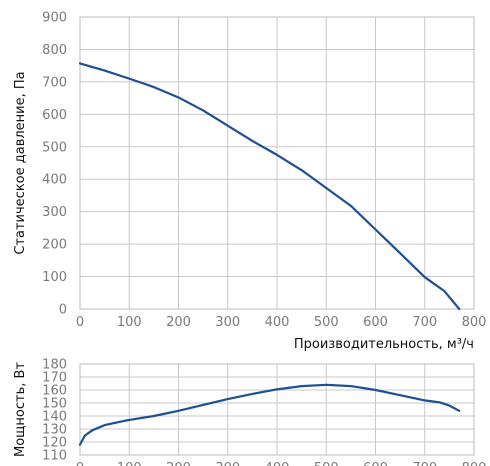  I want to click on power-x-tick-label: 100, so click(129, 463).